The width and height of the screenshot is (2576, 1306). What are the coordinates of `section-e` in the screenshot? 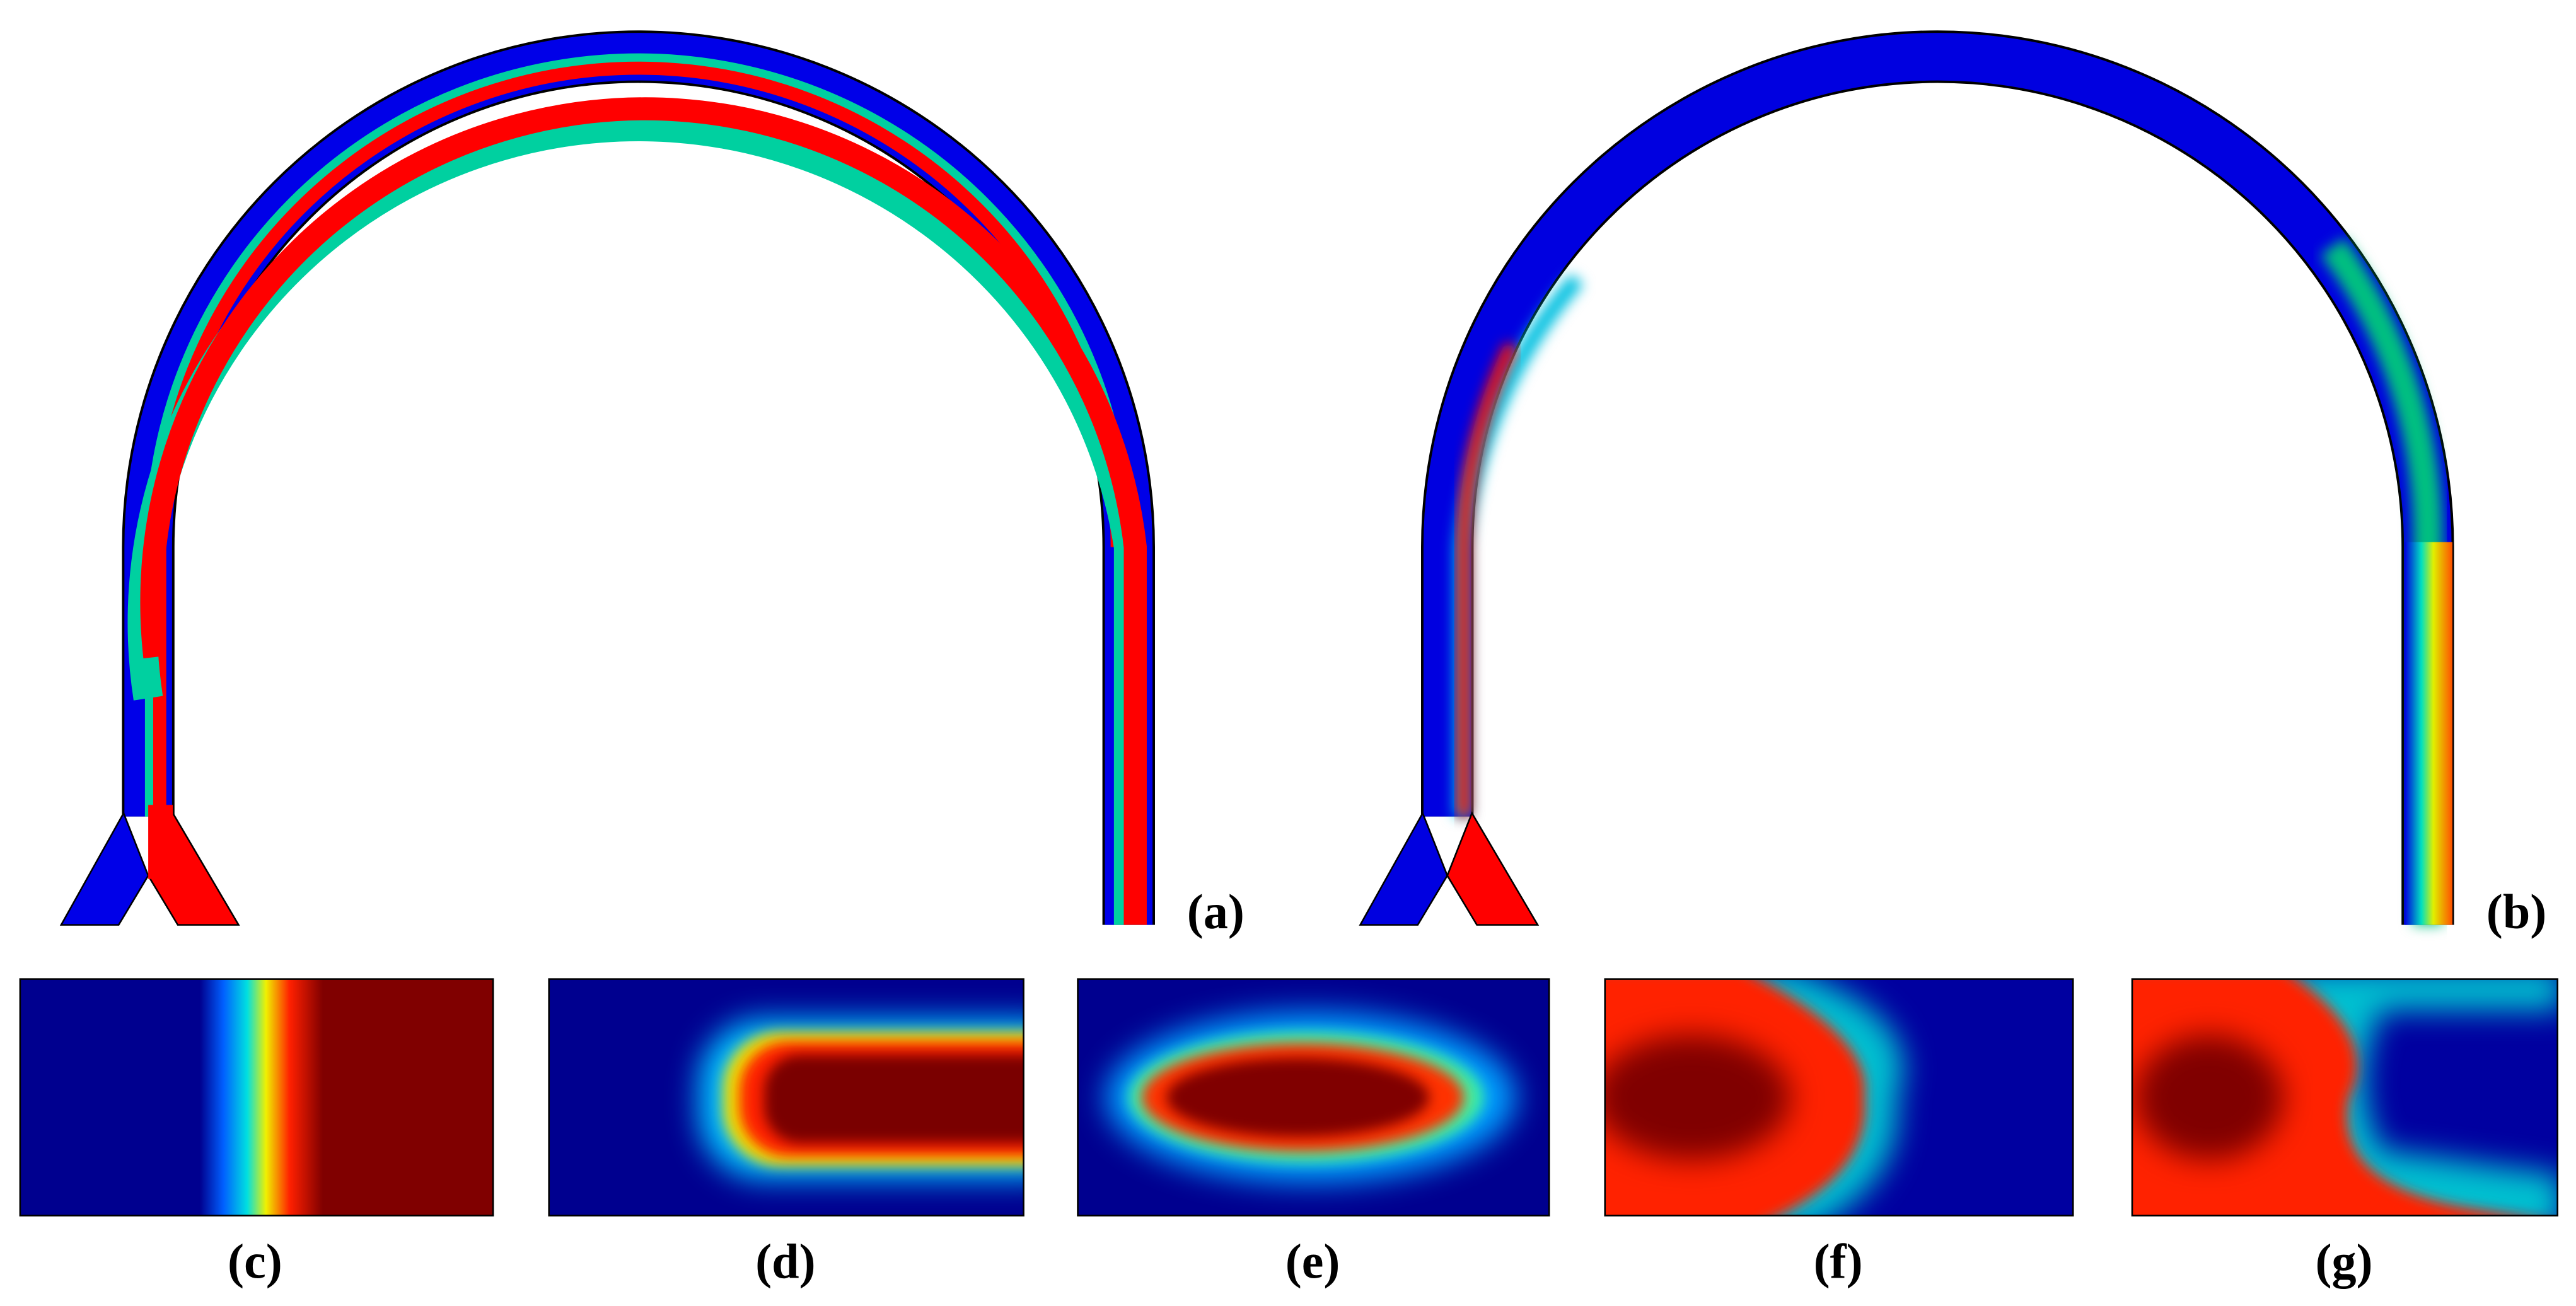 It's located at (1313, 1097).